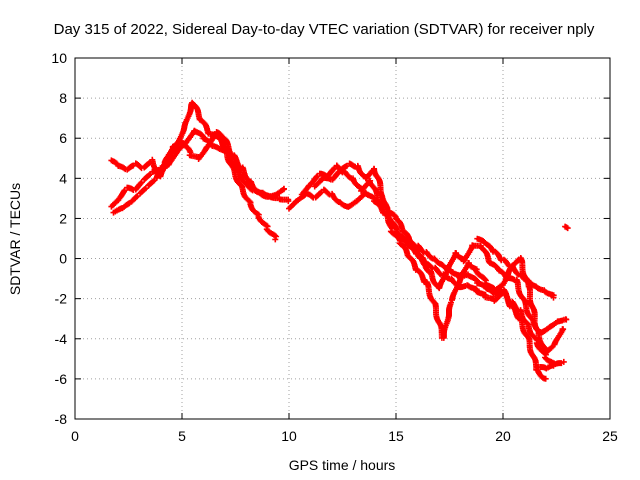 The height and width of the screenshot is (480, 640). What do you see at coordinates (61, 379) in the screenshot?
I see `y-tick-label: -6` at bounding box center [61, 379].